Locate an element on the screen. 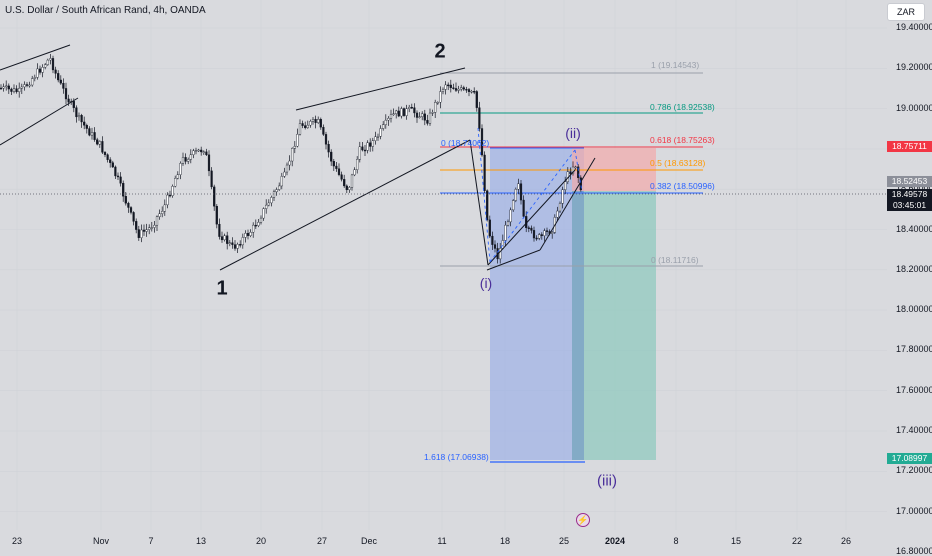 This screenshot has width=932, height=556. lightning-icon: ⚡ is located at coordinates (583, 520).